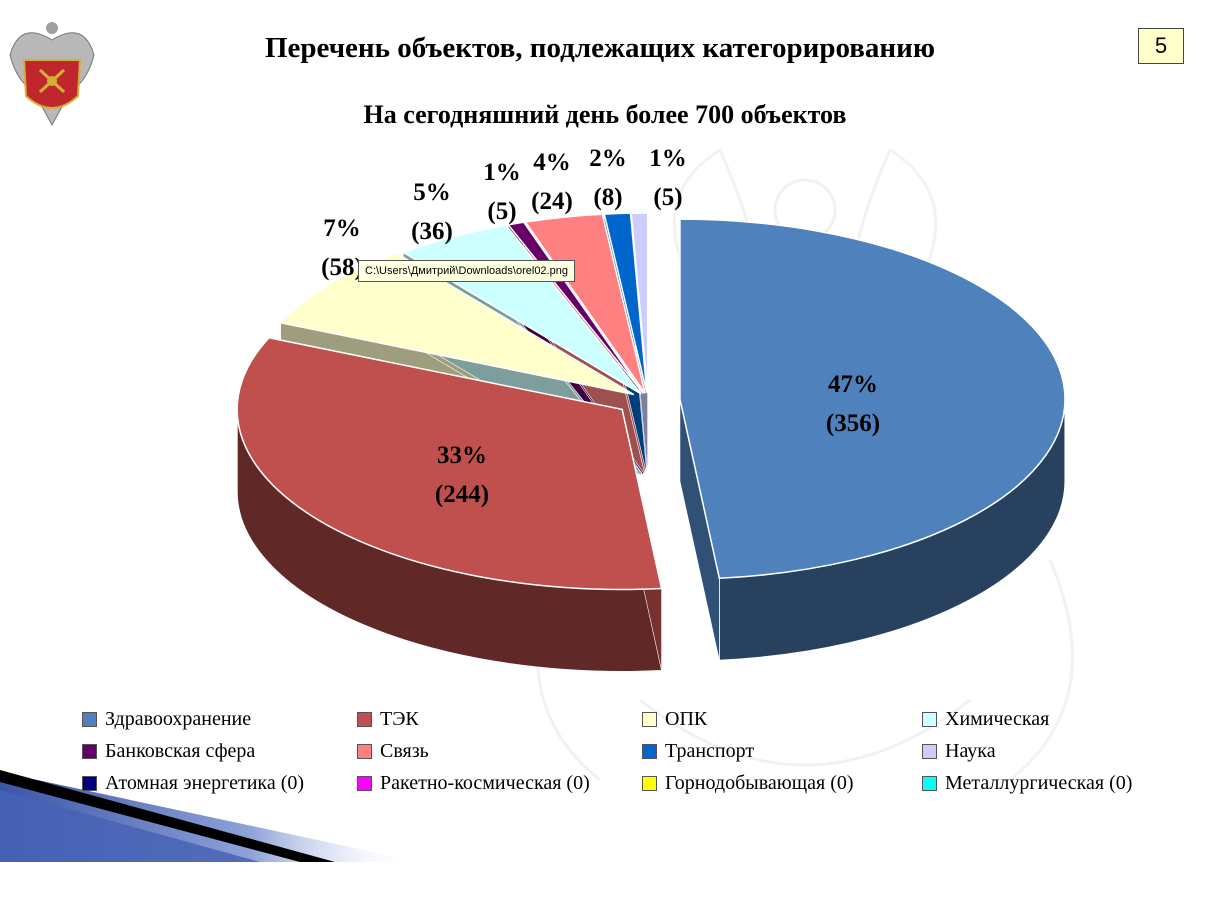 The height and width of the screenshot is (904, 1206). Describe the element at coordinates (178, 718) in the screenshot. I see `legend-label: Здравоохранение` at that location.